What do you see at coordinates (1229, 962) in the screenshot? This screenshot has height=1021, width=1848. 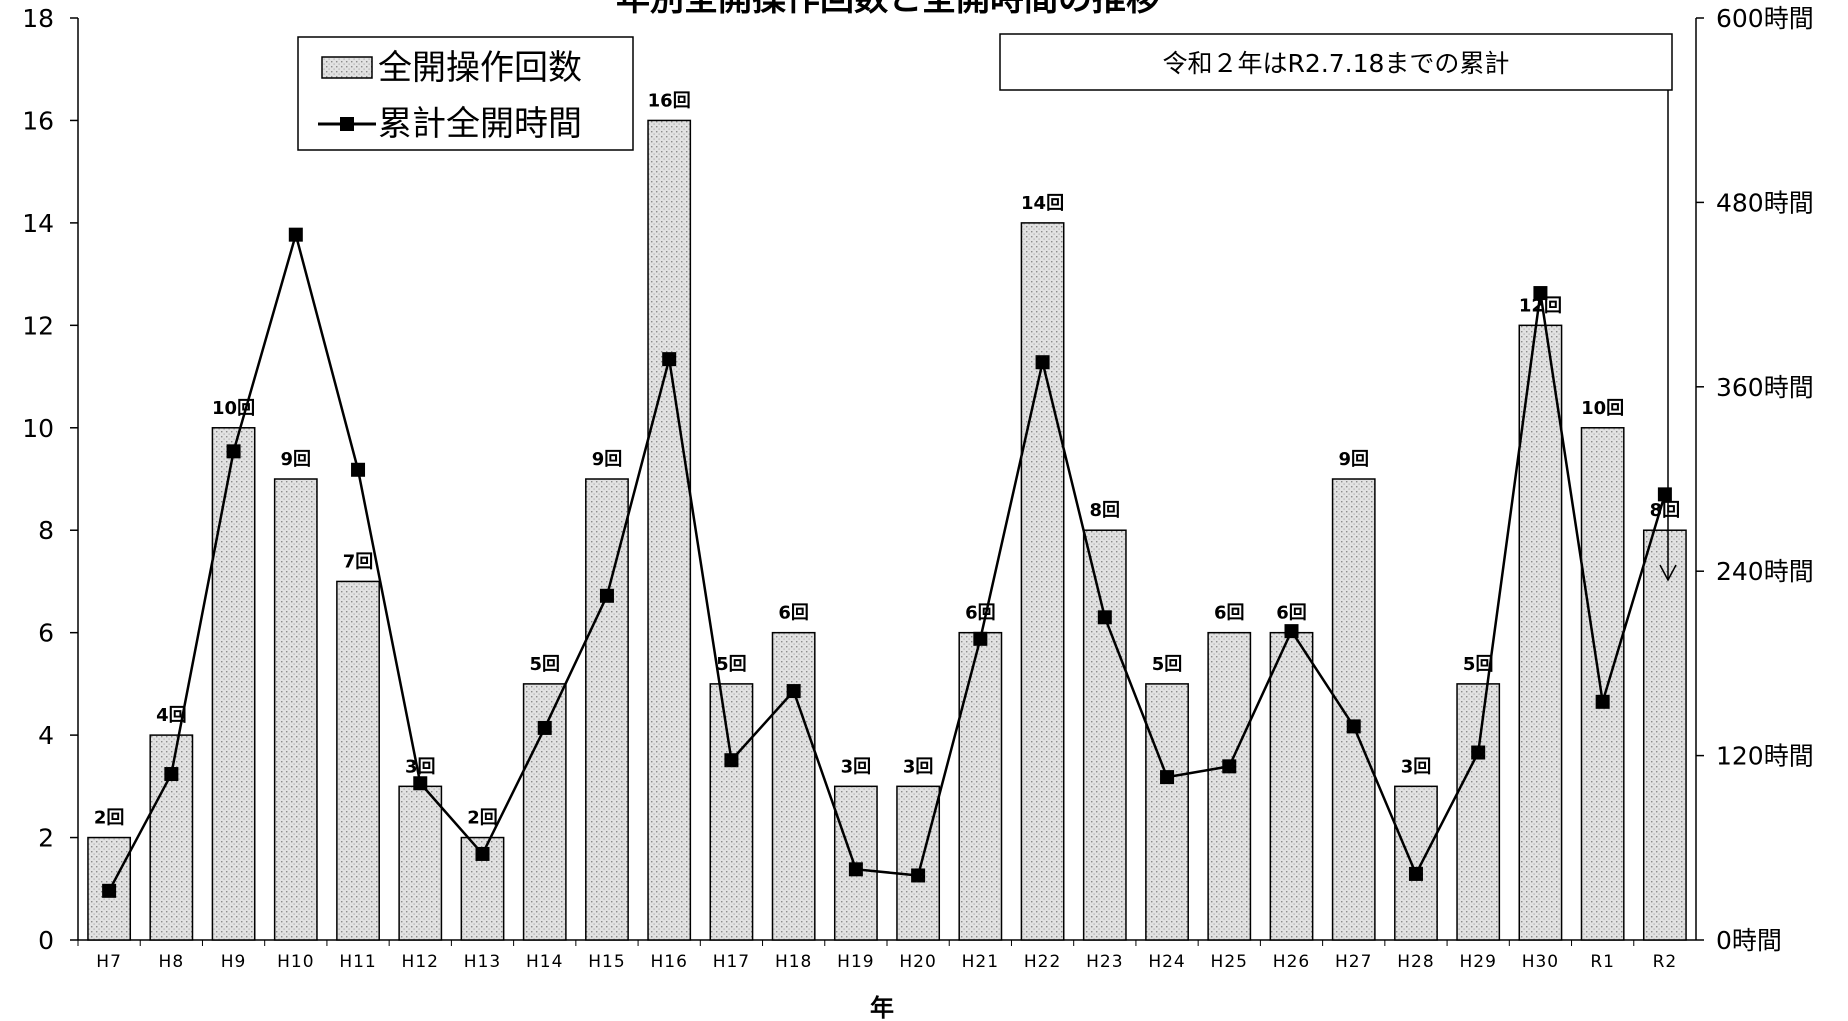 I see `x-tick-label: H25` at bounding box center [1229, 962].